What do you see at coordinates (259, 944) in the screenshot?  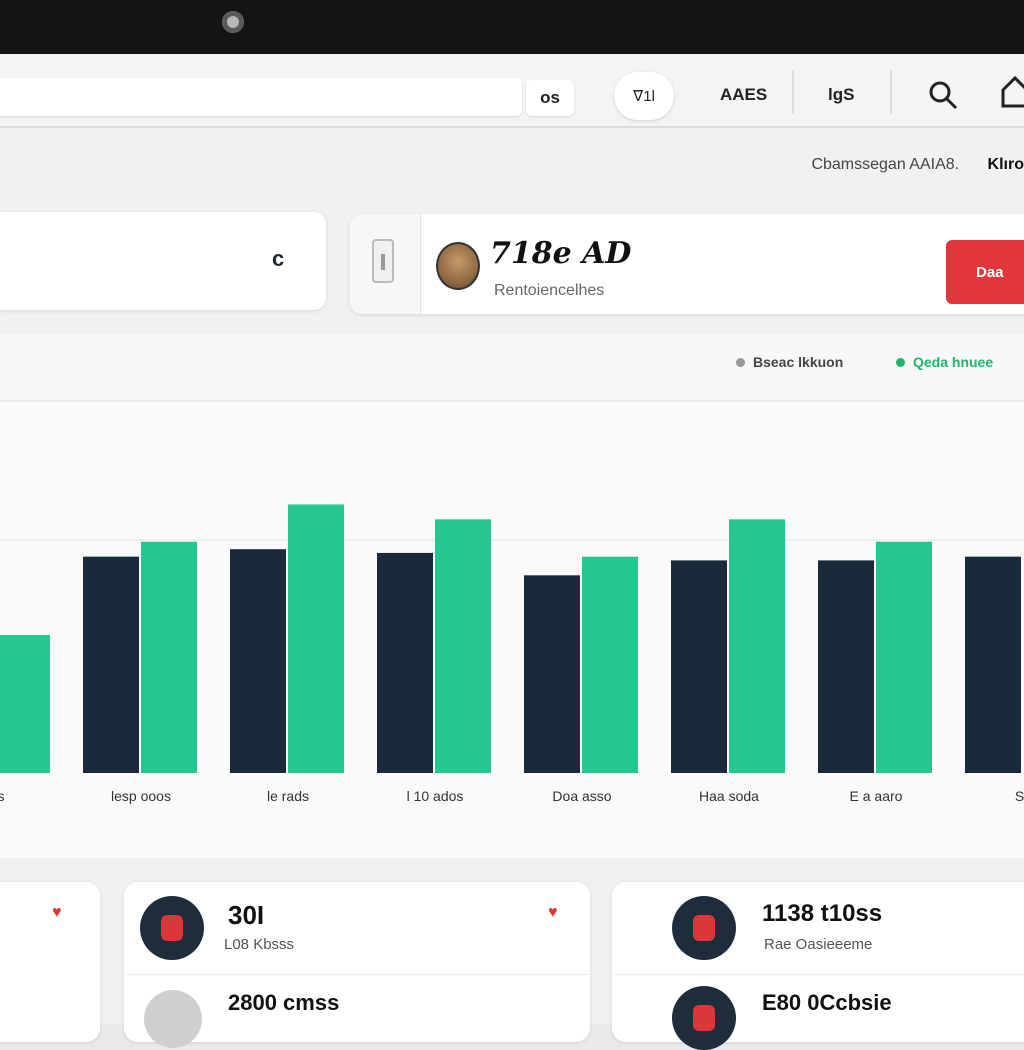 I see `stat-label: L08 Kbsss` at bounding box center [259, 944].